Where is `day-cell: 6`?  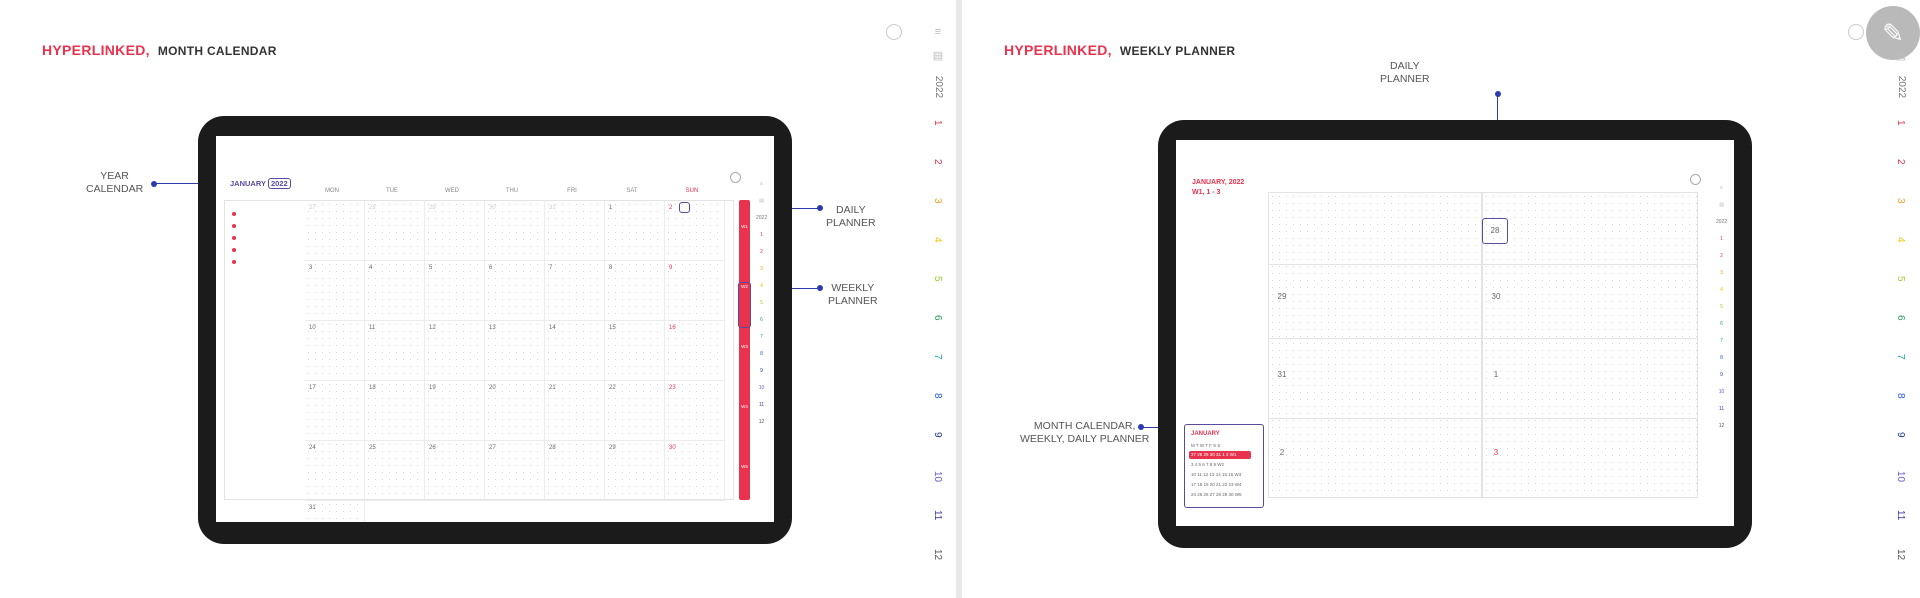 day-cell: 6 is located at coordinates (515, 291).